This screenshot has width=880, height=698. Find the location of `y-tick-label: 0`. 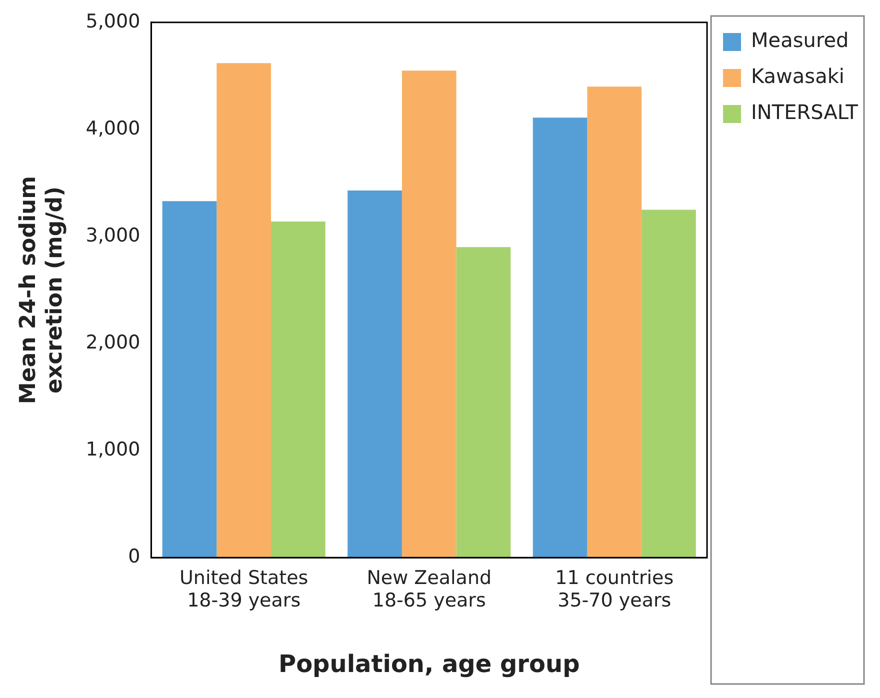

y-tick-label: 0 is located at coordinates (134, 557).